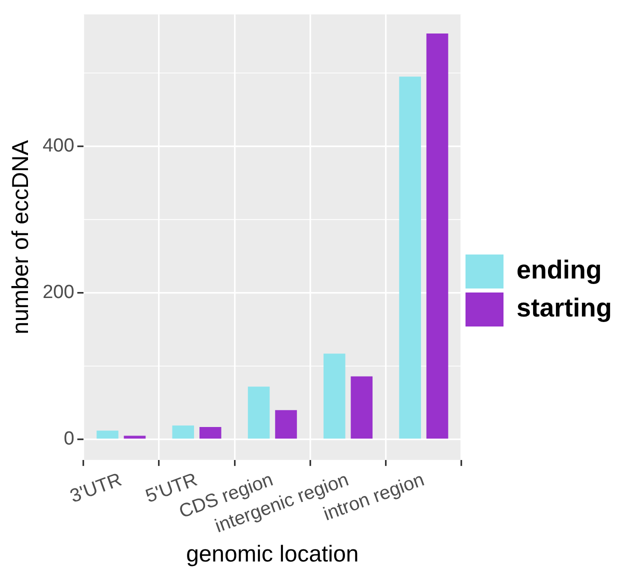 The height and width of the screenshot is (577, 620). What do you see at coordinates (58, 146) in the screenshot?
I see `y-tick-label: 400` at bounding box center [58, 146].